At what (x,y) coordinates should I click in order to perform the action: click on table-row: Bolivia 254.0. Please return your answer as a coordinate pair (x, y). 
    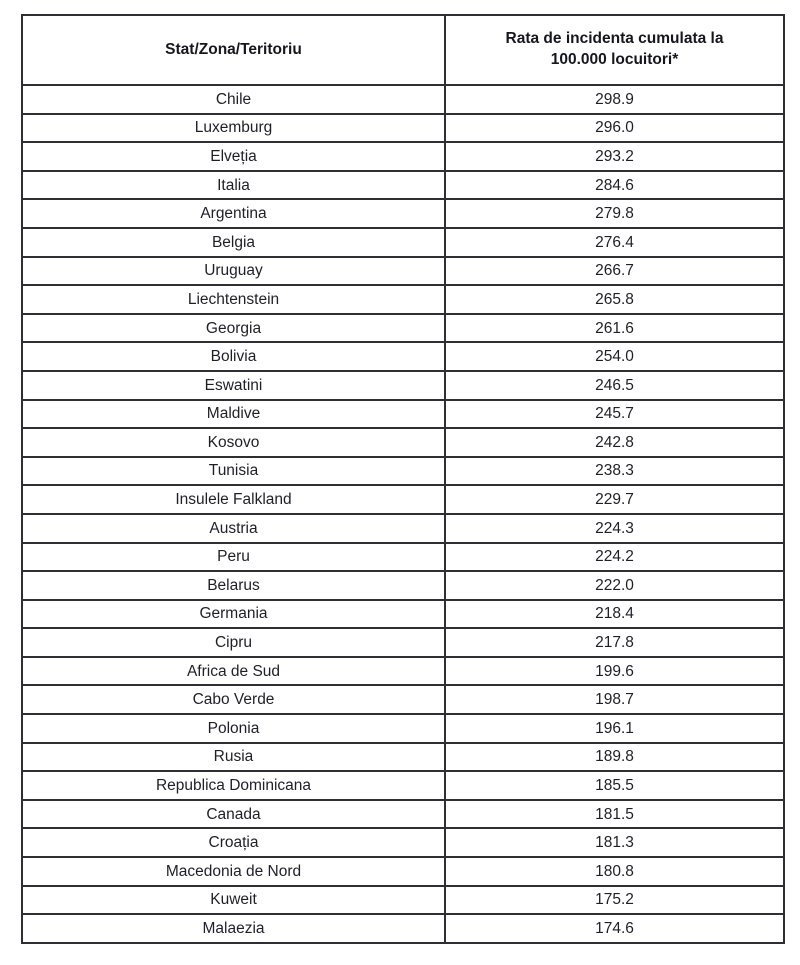
    Looking at the image, I should click on (403, 356).